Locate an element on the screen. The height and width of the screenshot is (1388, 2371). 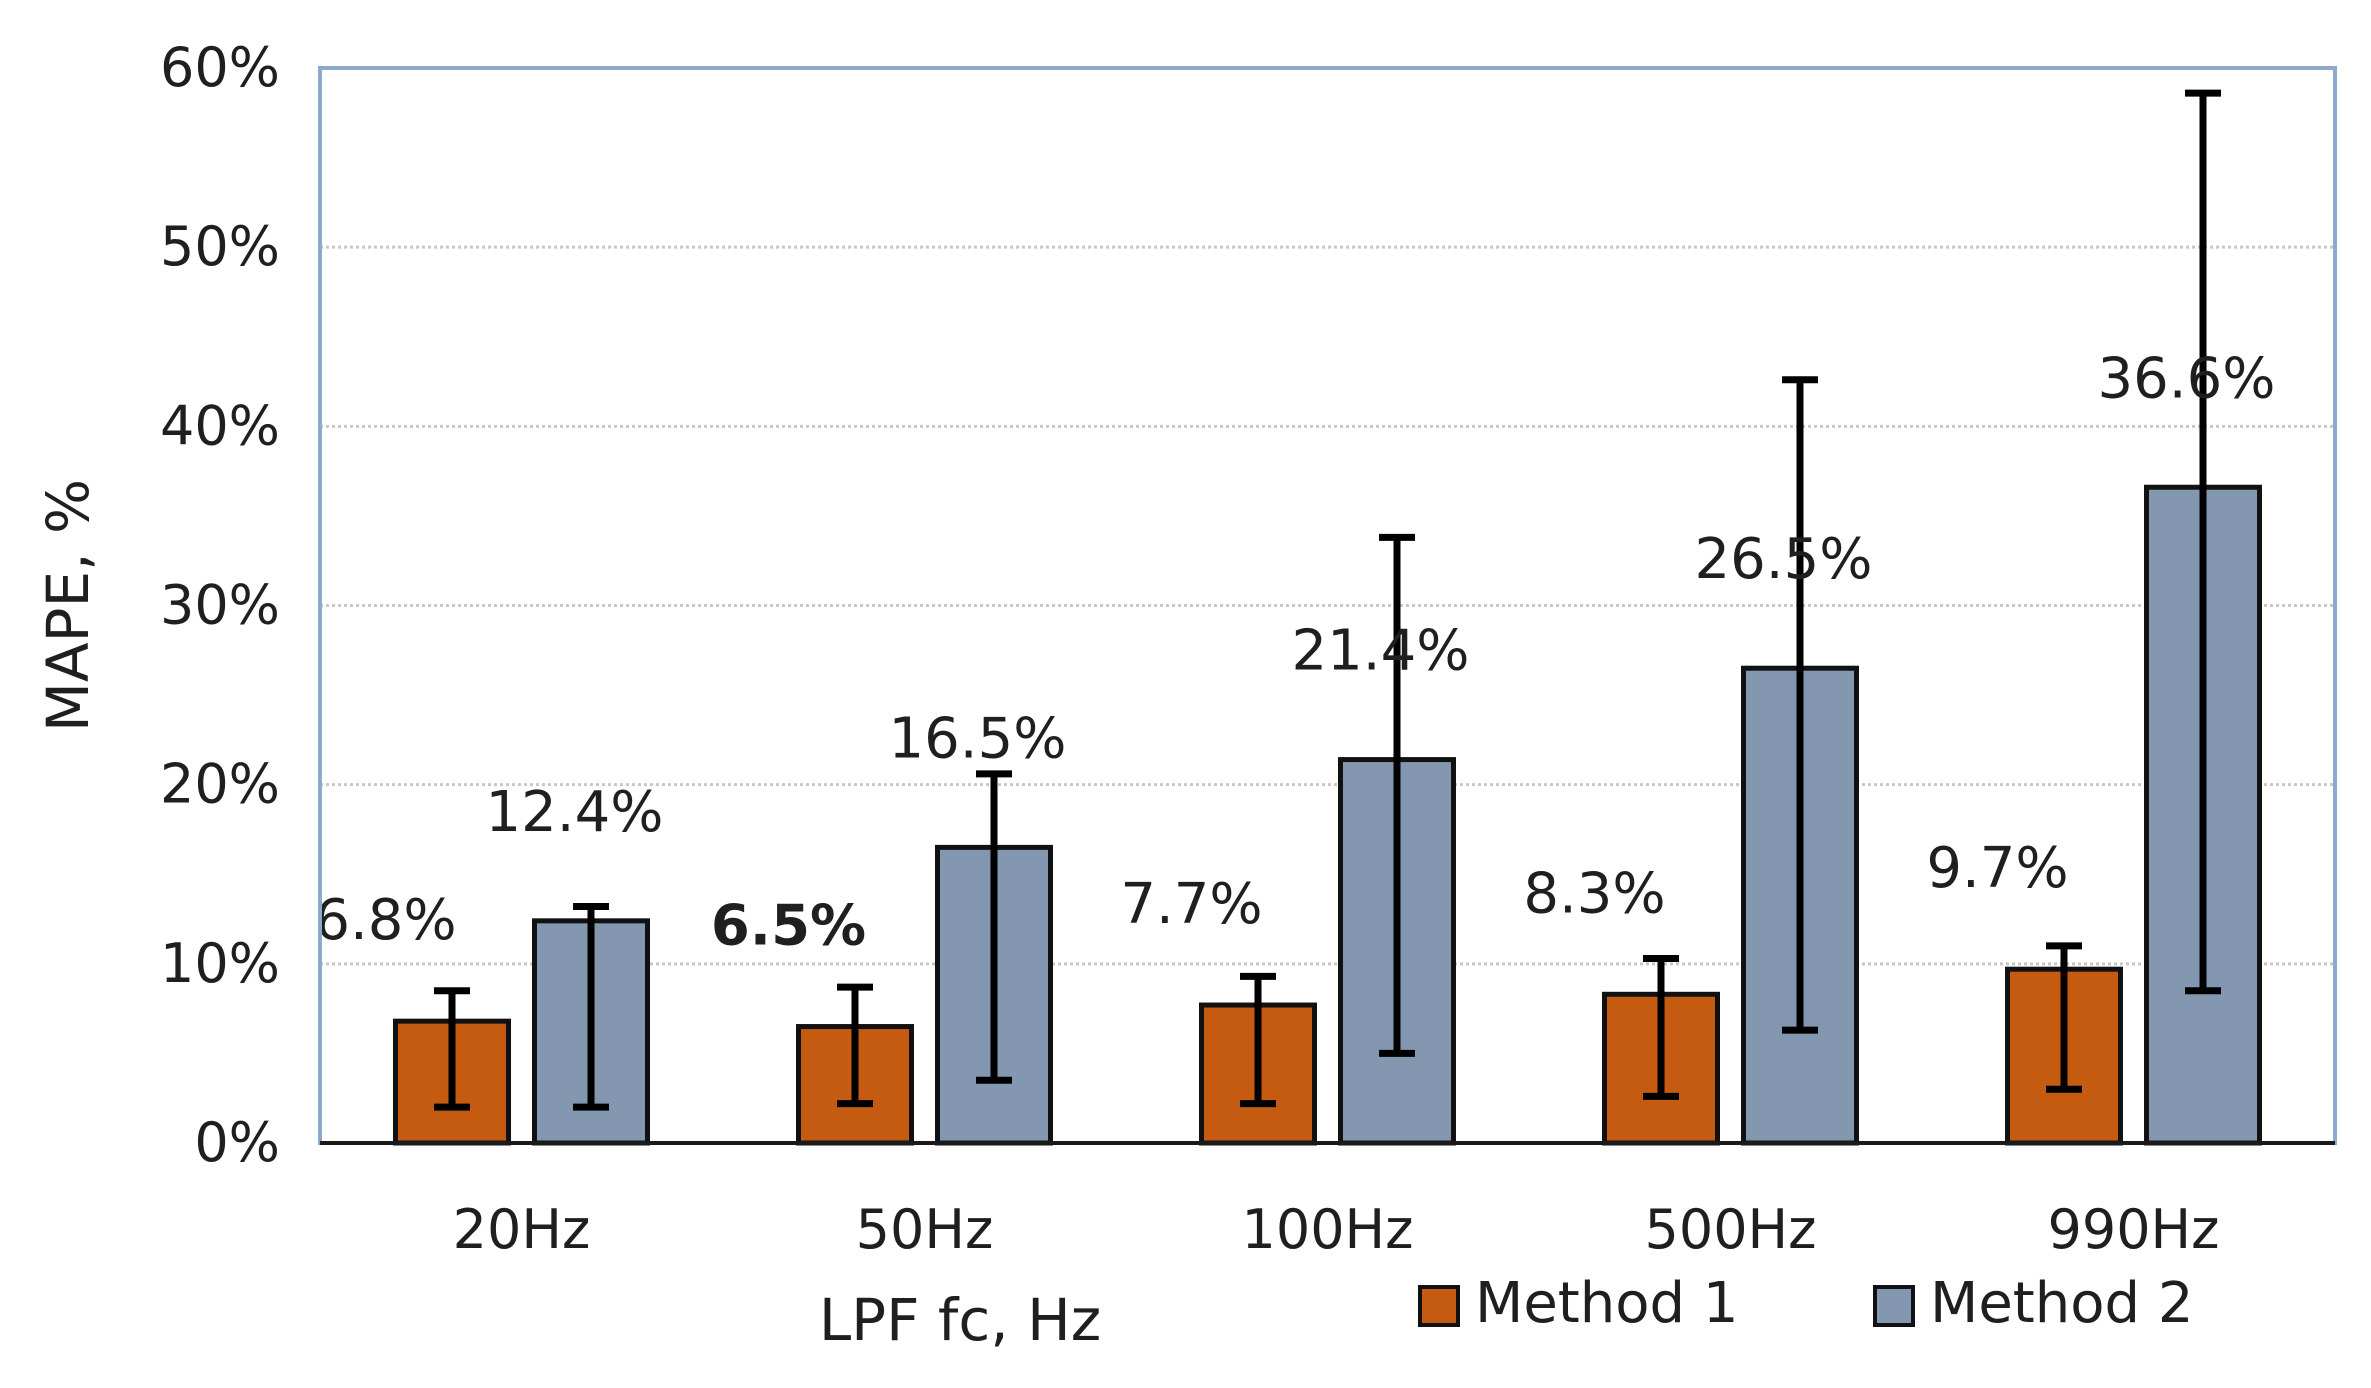
data-label: 9.7% is located at coordinates (1997, 868).